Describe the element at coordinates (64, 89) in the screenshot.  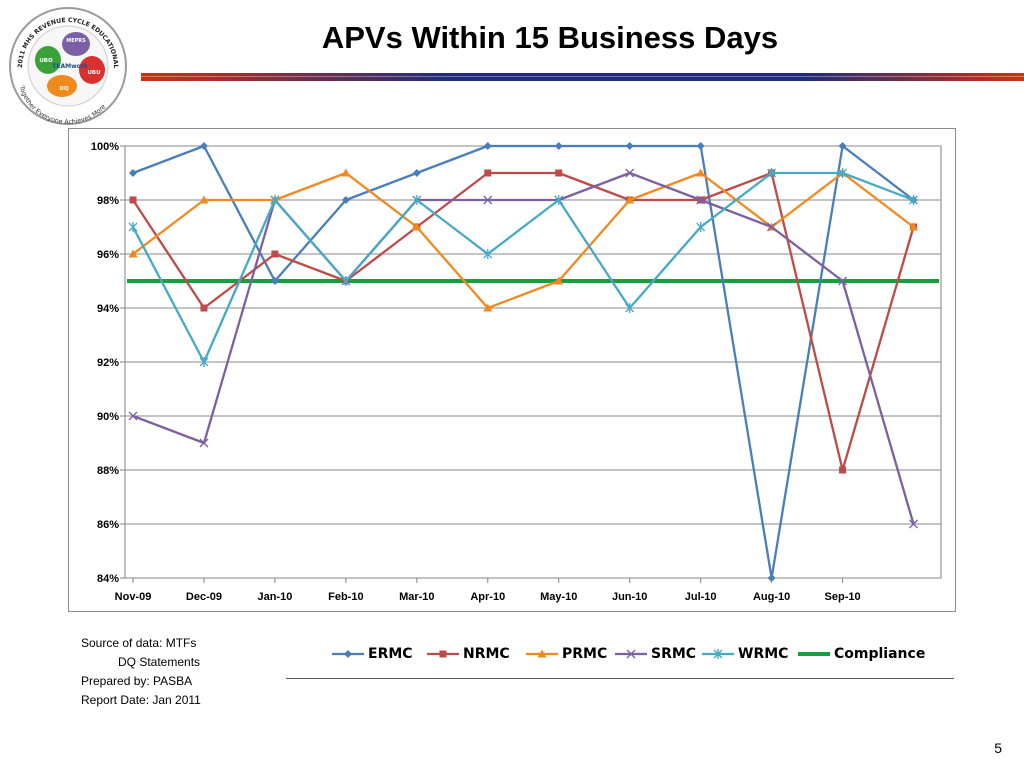
I see `logo-hand-dq: DQ` at that location.